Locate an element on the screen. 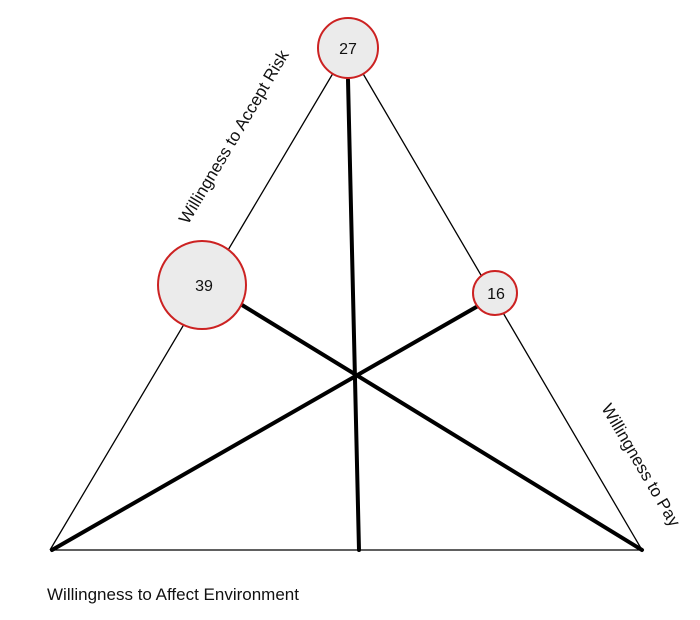 The image size is (700, 620). node-left: 39 is located at coordinates (202, 285).